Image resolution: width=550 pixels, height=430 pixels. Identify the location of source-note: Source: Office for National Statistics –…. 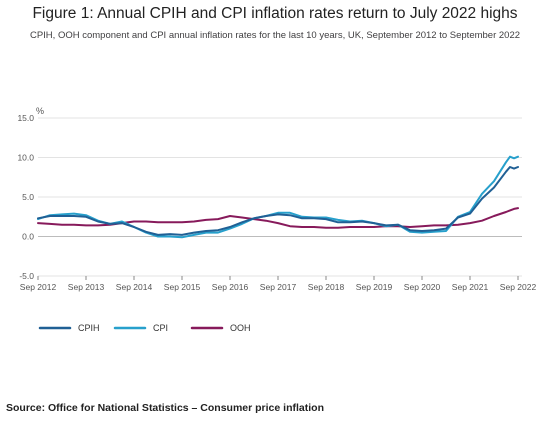
(165, 408).